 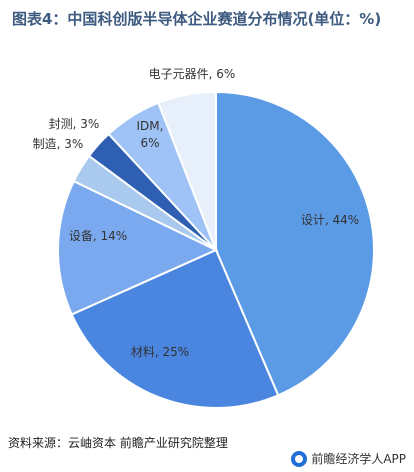 I want to click on slice-label-6: IDM, 6%, so click(x=150, y=134).